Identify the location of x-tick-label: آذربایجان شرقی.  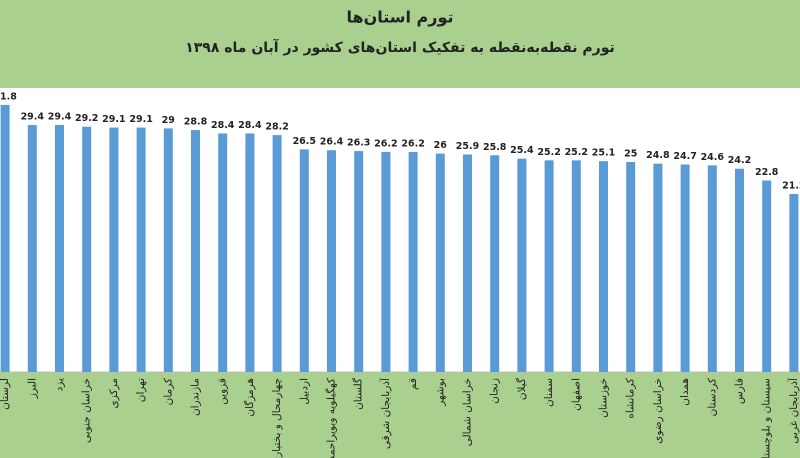
(385, 413).